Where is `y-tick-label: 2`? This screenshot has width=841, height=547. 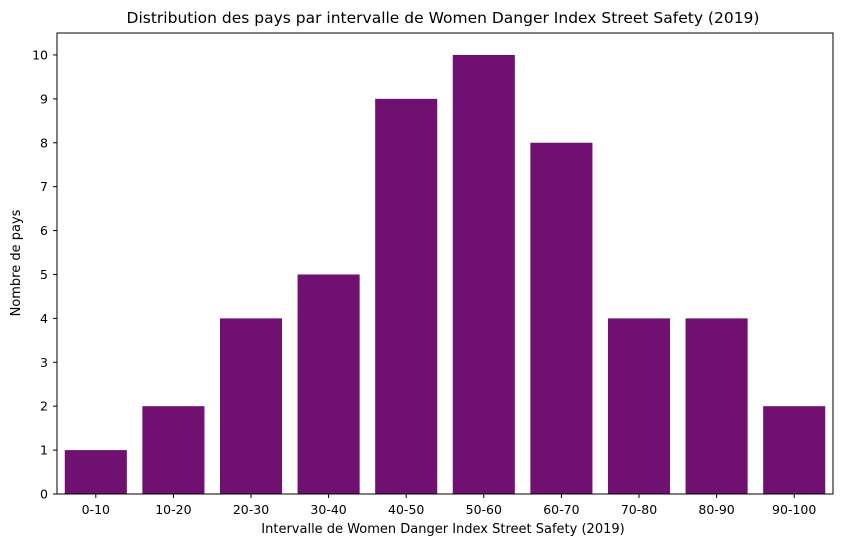
y-tick-label: 2 is located at coordinates (44, 406).